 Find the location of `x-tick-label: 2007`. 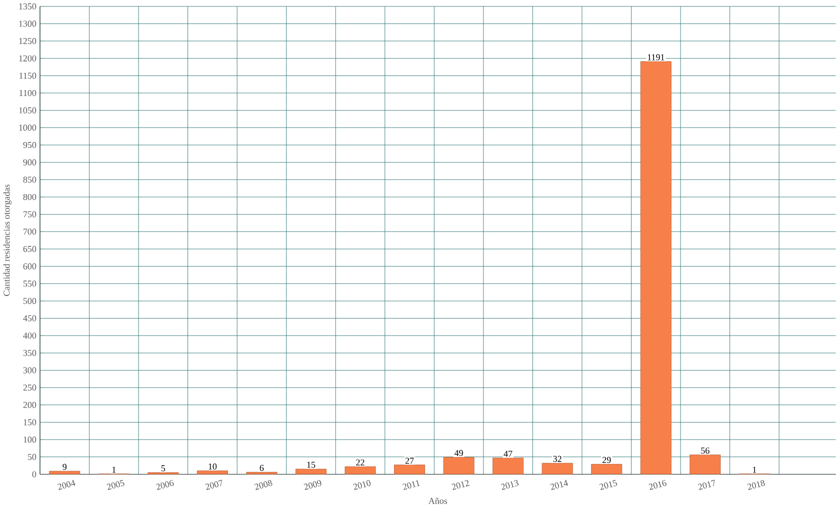

x-tick-label: 2007 is located at coordinates (213, 485).